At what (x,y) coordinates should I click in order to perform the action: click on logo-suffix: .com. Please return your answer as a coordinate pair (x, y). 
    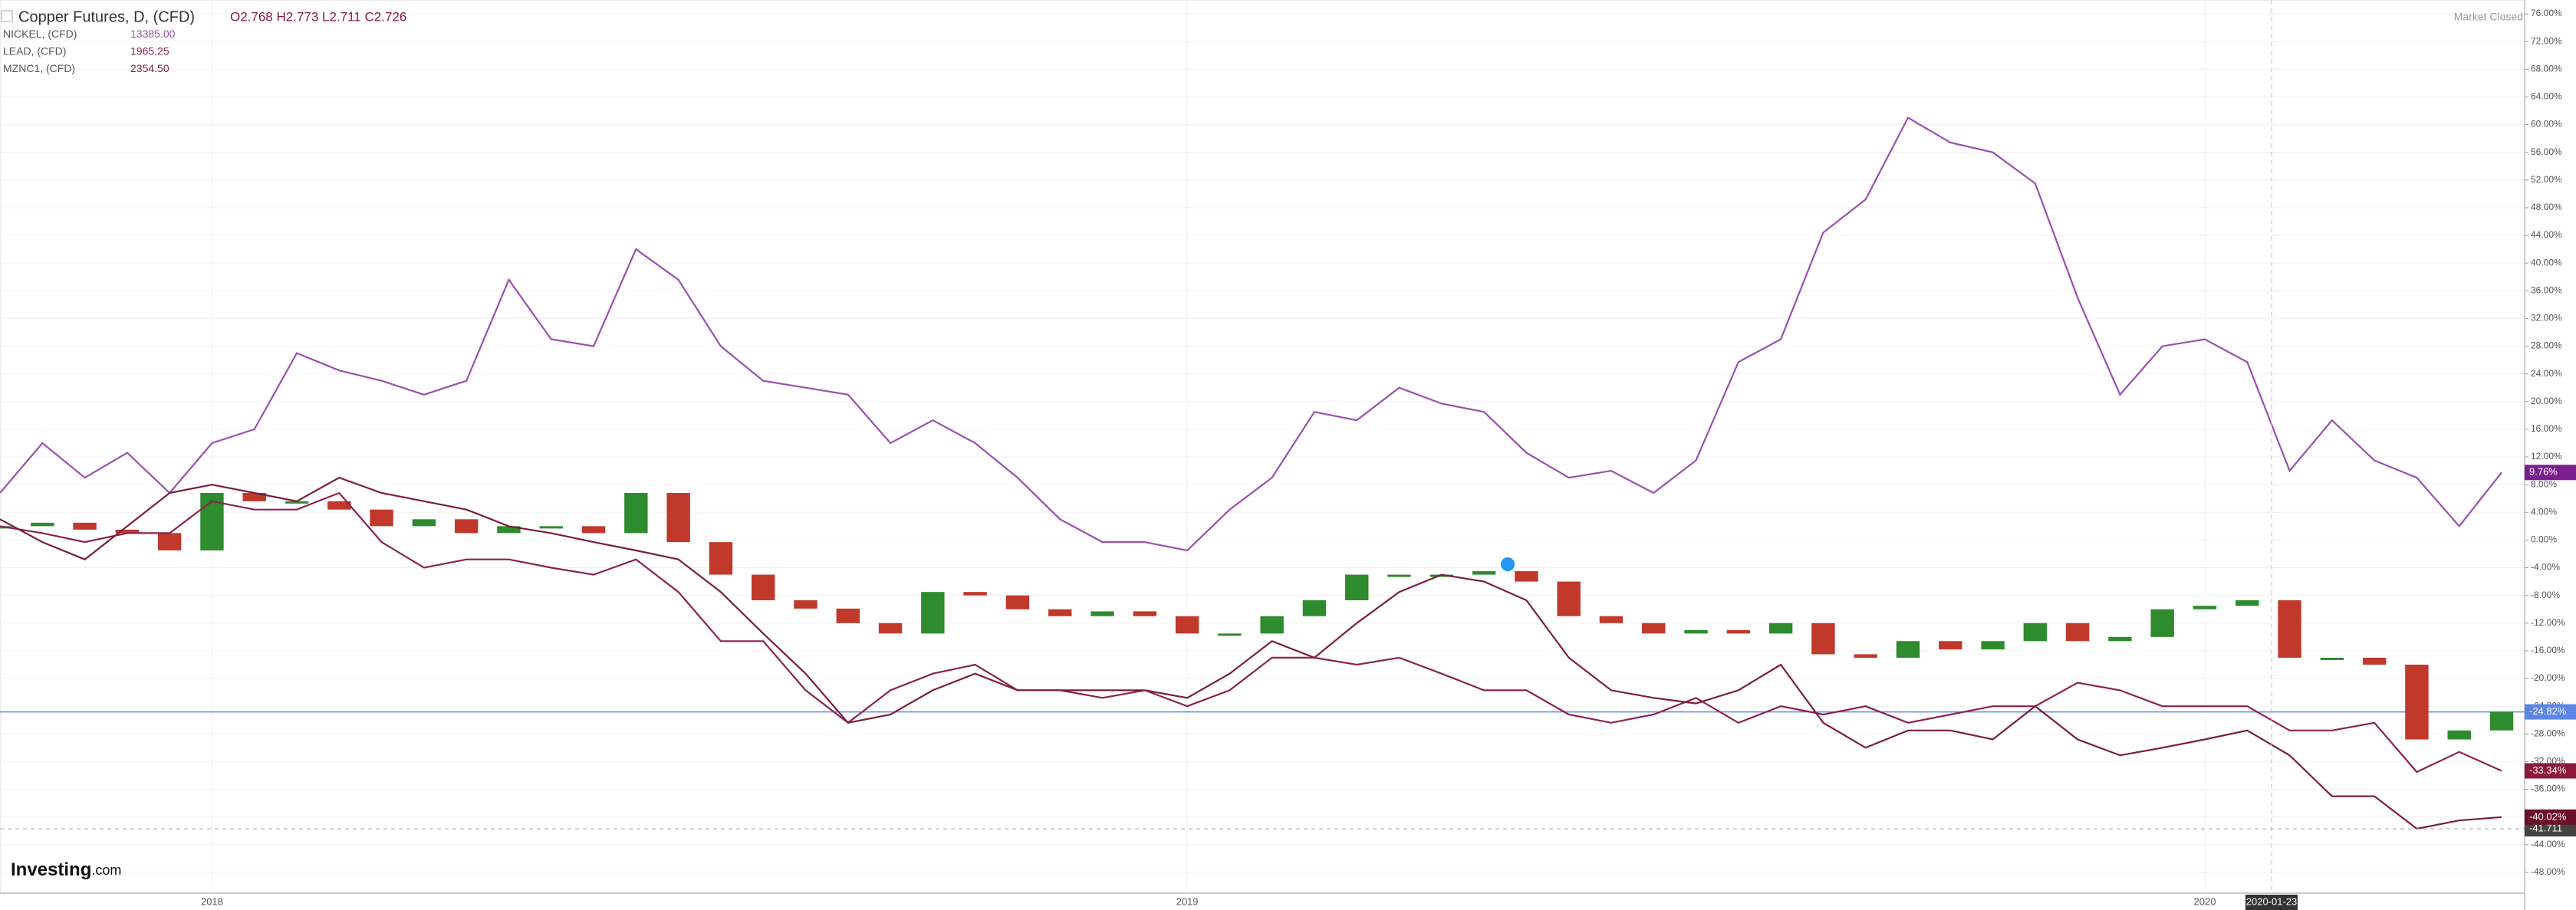
    Looking at the image, I should click on (106, 870).